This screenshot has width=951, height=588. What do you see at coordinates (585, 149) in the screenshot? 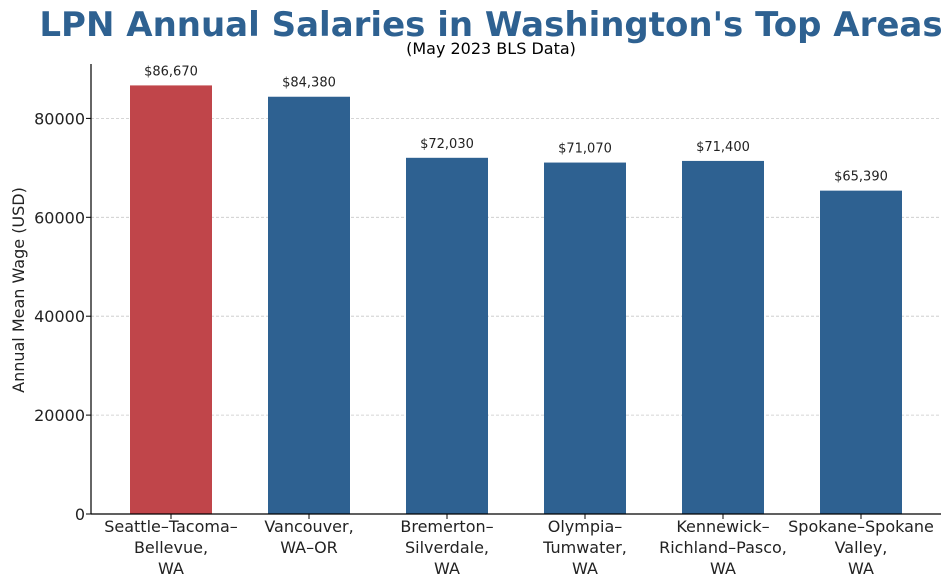
I see `bar-value-label: $71,070` at bounding box center [585, 149].